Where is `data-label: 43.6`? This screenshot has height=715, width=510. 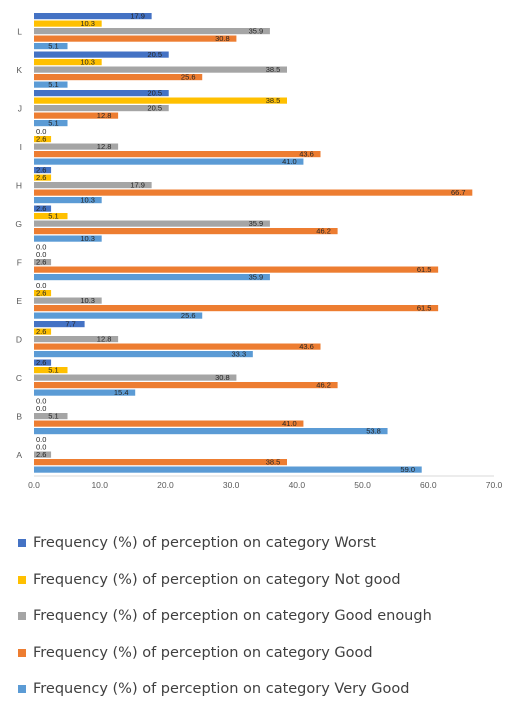
data-label: 43.6 is located at coordinates (306, 154).